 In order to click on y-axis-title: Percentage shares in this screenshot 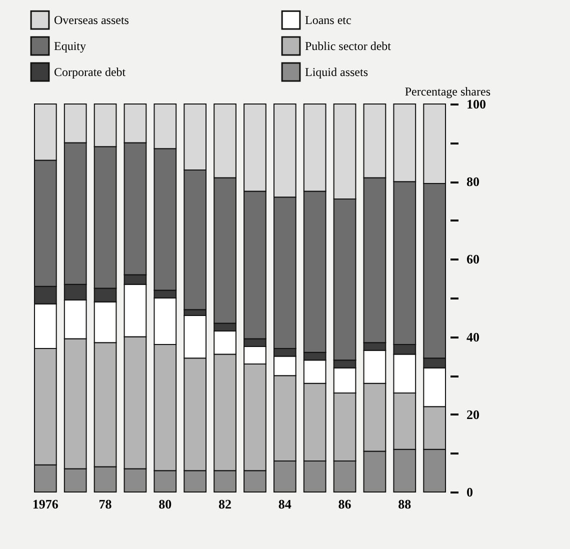, I will do `click(447, 91)`.